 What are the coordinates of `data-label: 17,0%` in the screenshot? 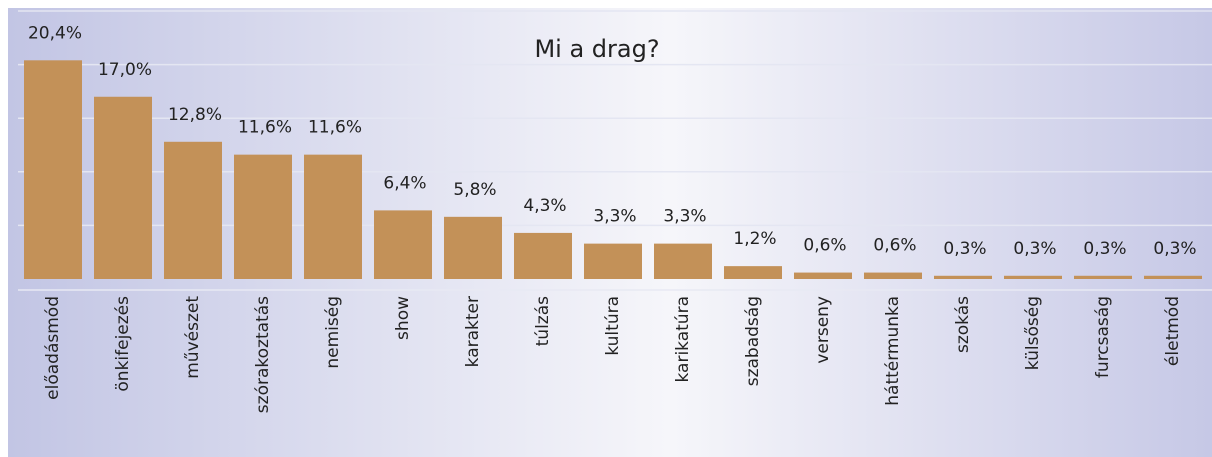 It's located at (125, 70).